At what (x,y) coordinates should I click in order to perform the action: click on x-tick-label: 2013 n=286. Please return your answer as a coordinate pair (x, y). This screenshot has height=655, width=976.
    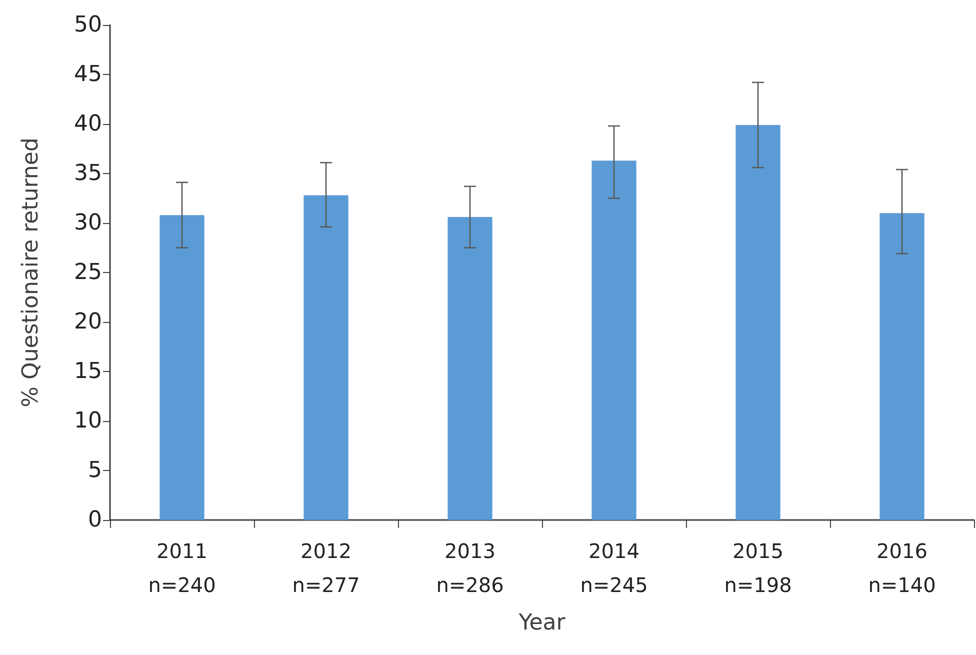
    Looking at the image, I should click on (470, 568).